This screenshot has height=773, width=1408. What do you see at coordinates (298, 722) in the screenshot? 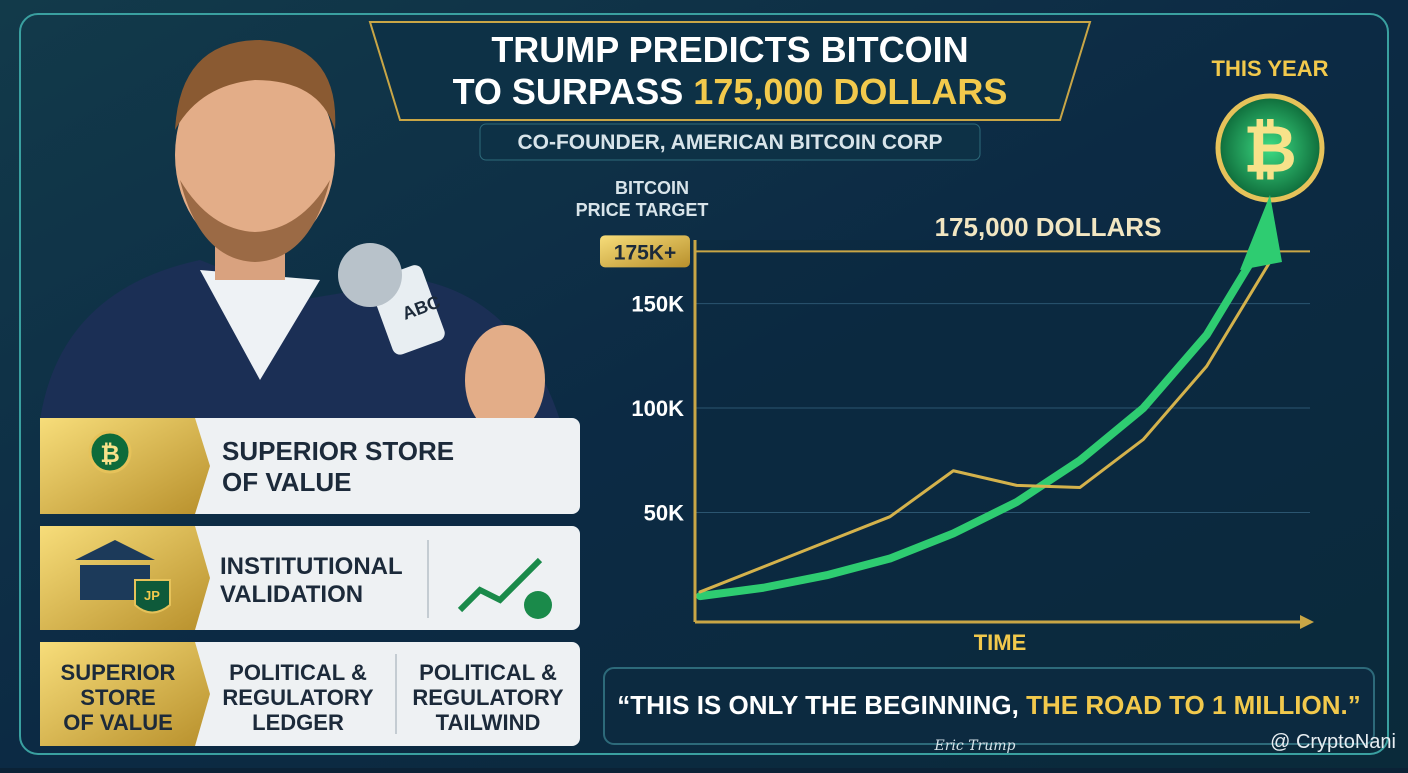
I see `panel-text: LEDGER` at bounding box center [298, 722].